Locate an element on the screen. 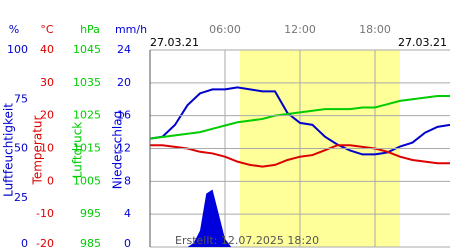 Image resolution: width=450 pixels, height=250 pixels. date-right: 27.03.21 is located at coordinates (422, 42).